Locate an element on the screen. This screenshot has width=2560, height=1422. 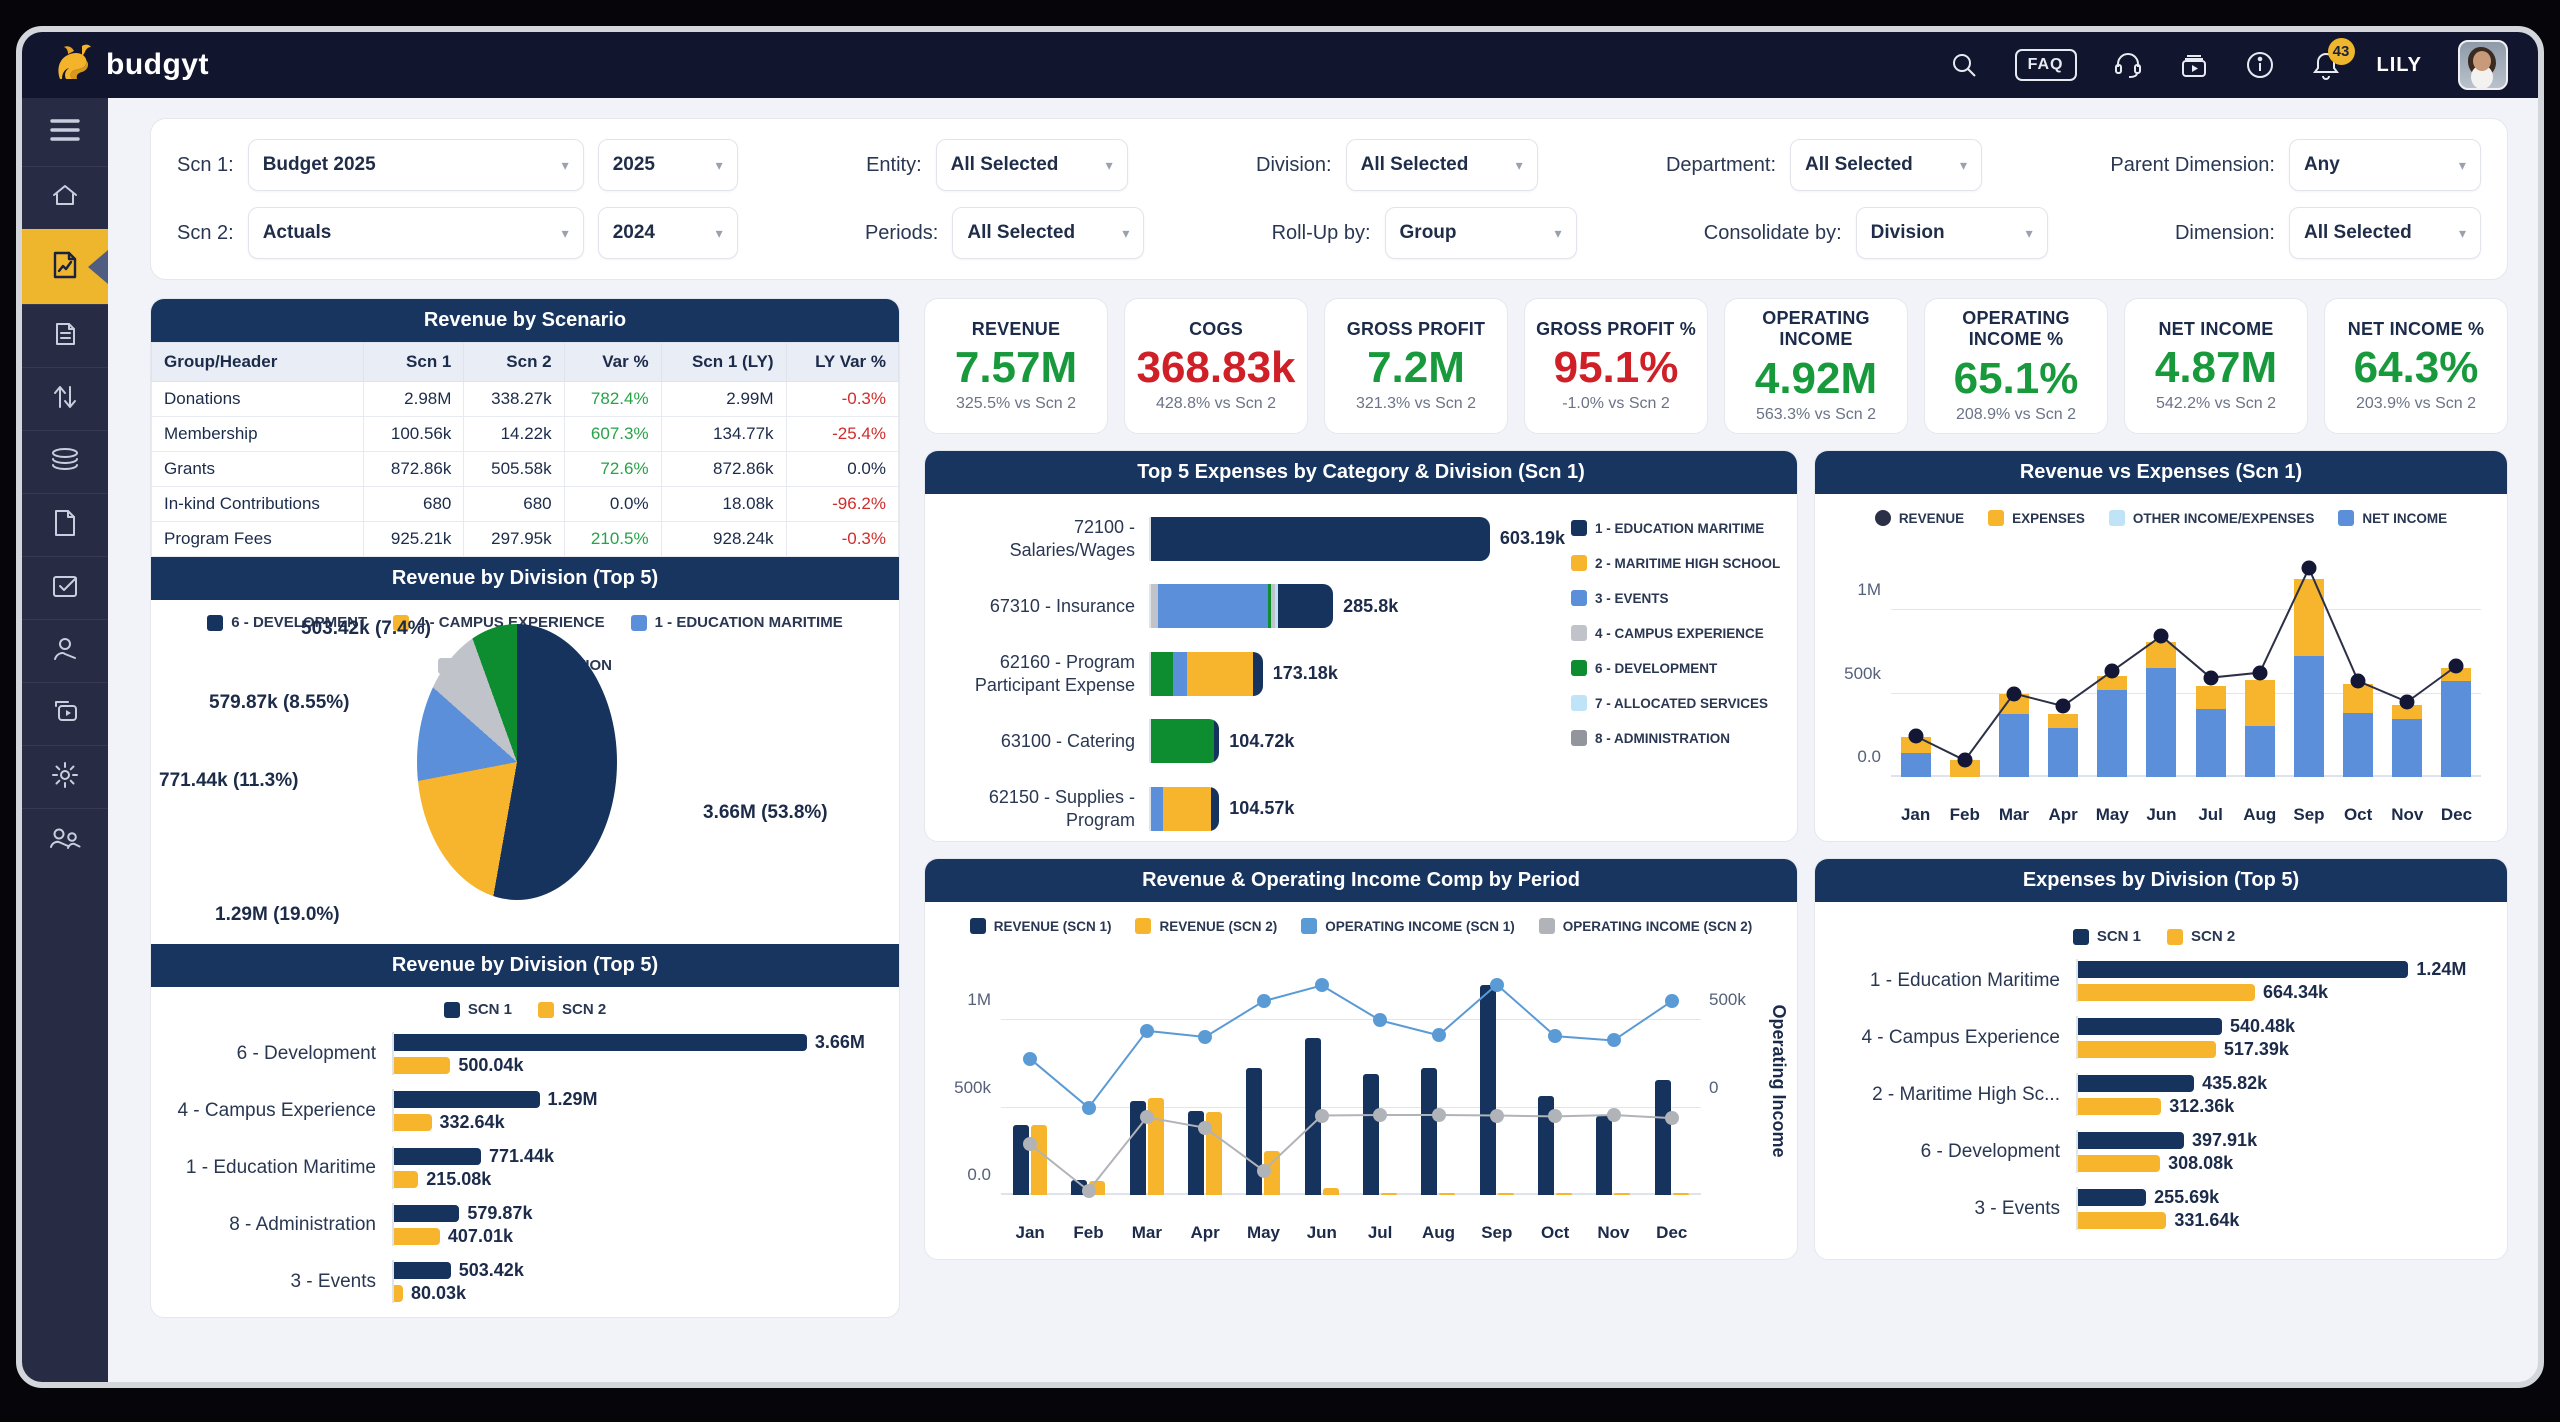
legend-label: 4 - CAMPUS EXPERIENCE is located at coordinates (511, 622).